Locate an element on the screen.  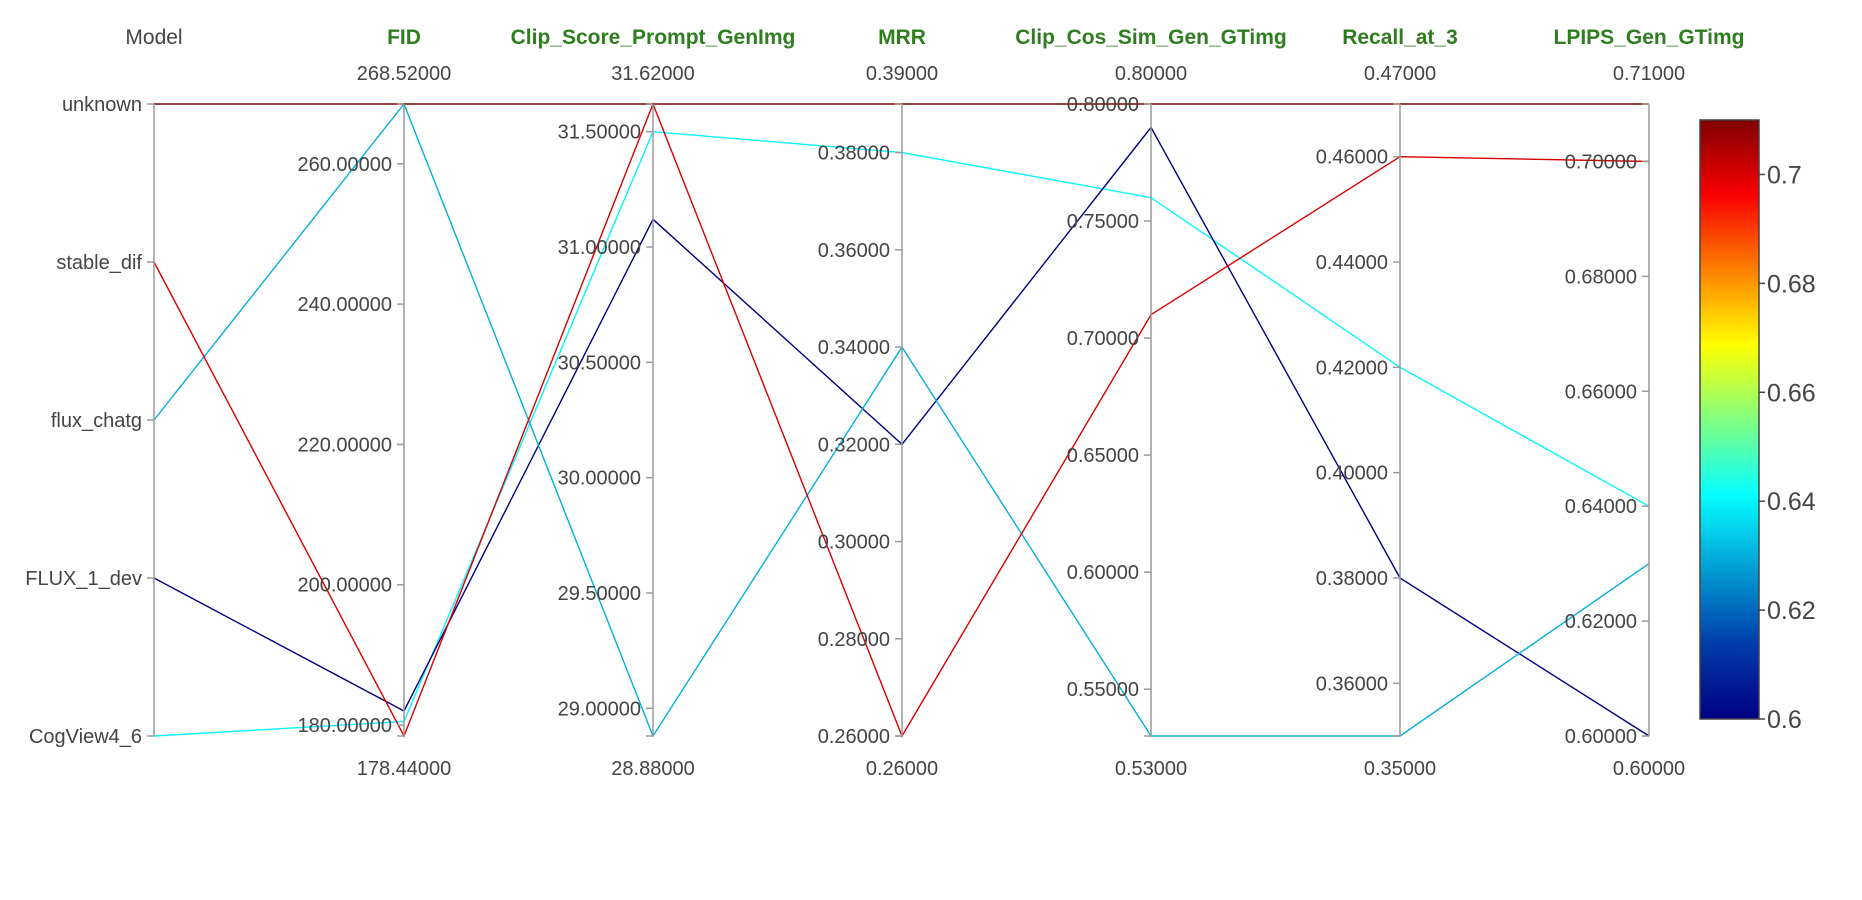
tick-label: 0.62000 is located at coordinates (1601, 622).